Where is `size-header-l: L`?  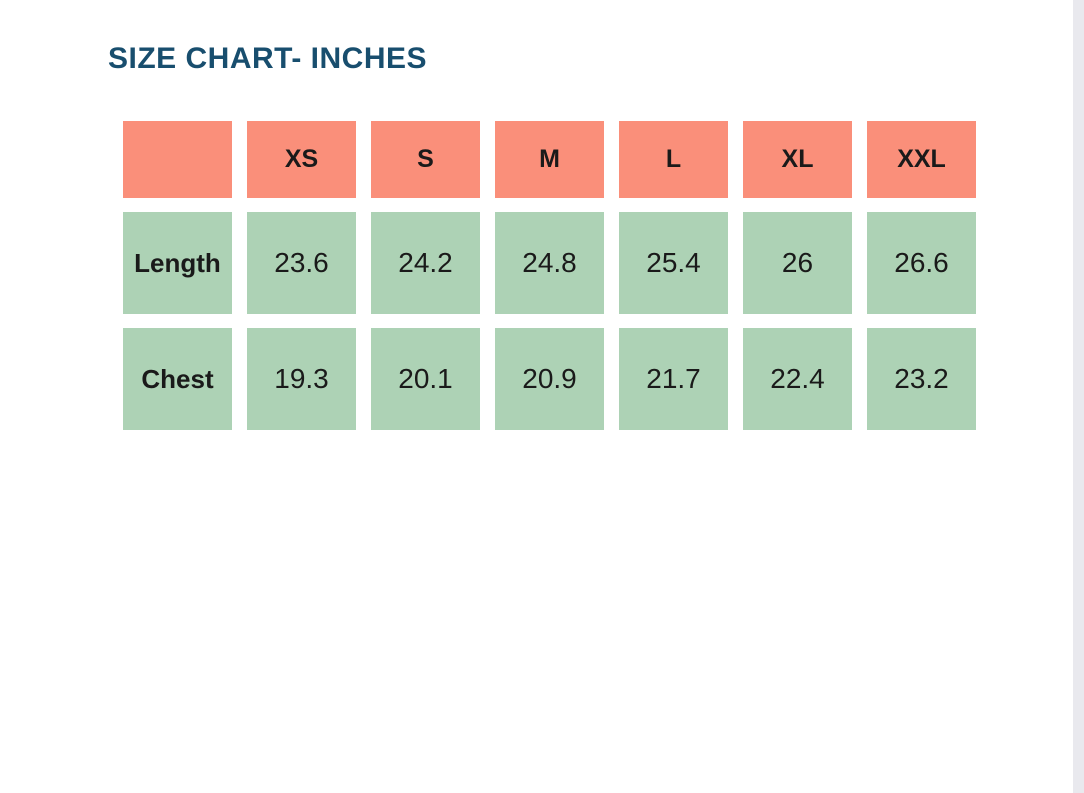 size-header-l: L is located at coordinates (673, 159).